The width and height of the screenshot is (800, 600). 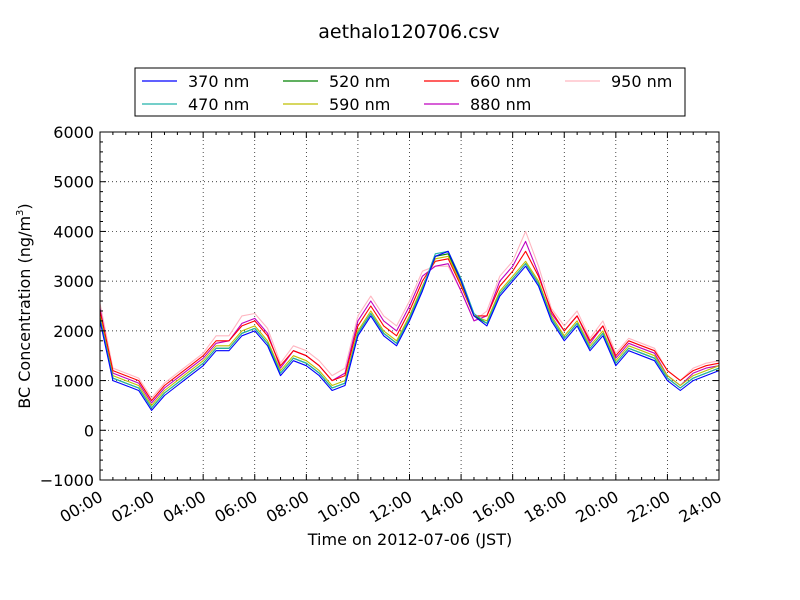 I want to click on y-axis-label-main: BC Concentration (ng/m, so click(x=24, y=312).